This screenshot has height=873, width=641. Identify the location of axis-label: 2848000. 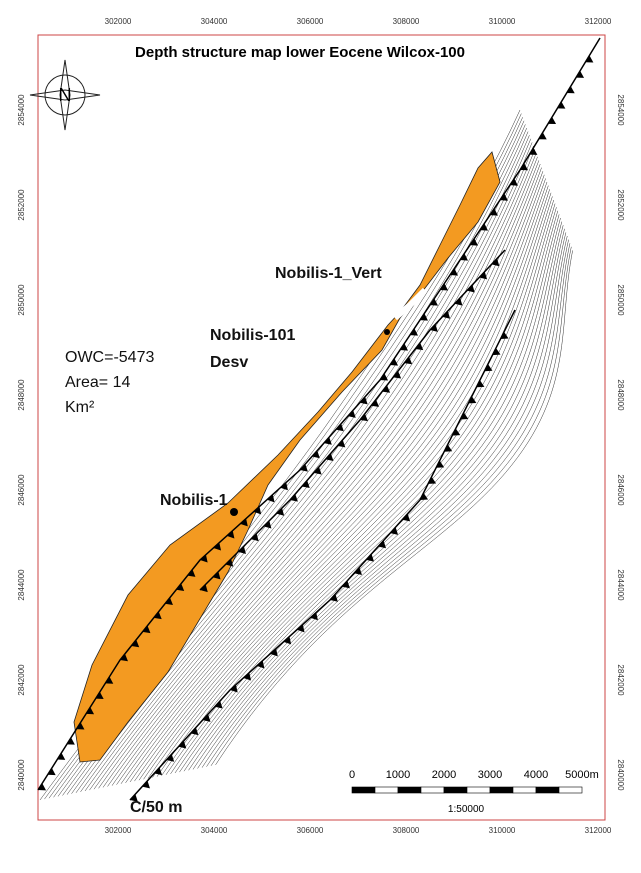
(21, 395).